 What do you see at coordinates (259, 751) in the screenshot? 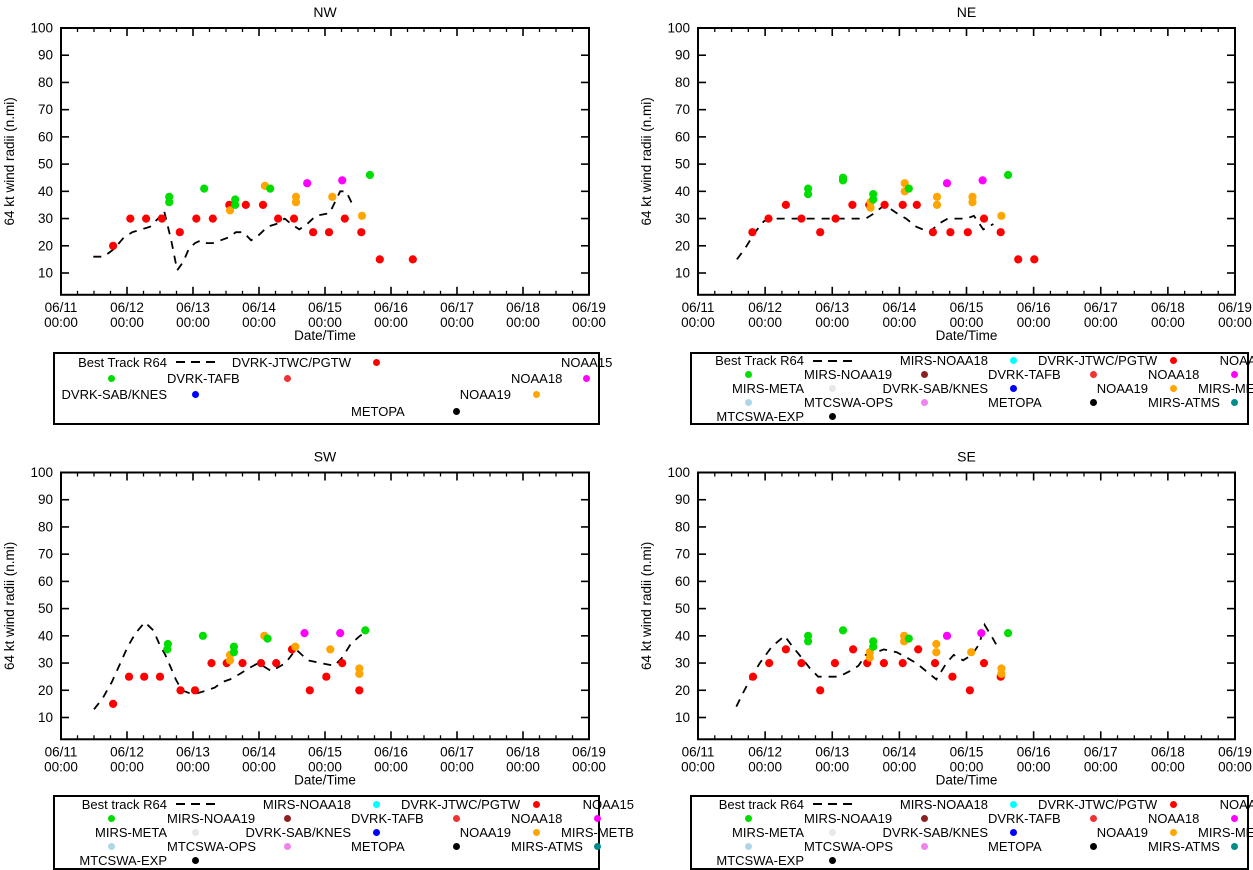
I see `x-tick-label-date: 06/14` at bounding box center [259, 751].